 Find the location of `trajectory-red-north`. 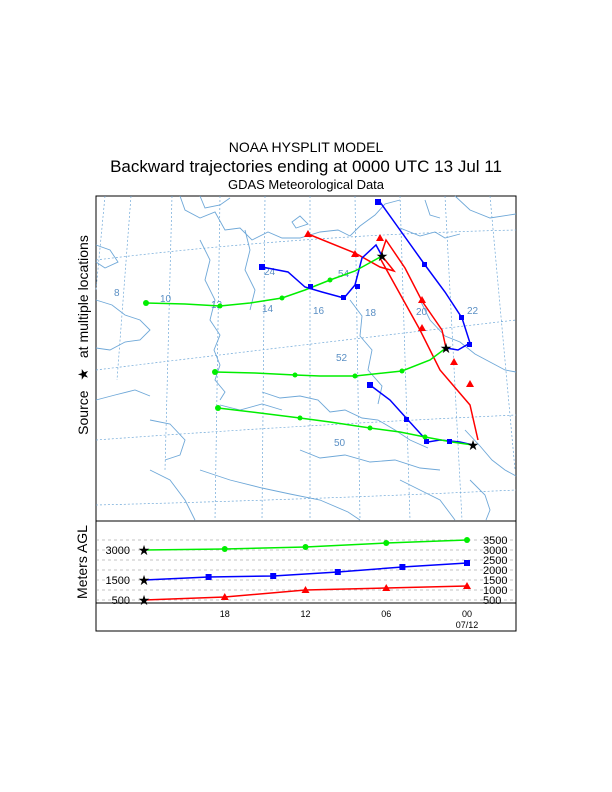

trajectory-red-north is located at coordinates (352, 253).